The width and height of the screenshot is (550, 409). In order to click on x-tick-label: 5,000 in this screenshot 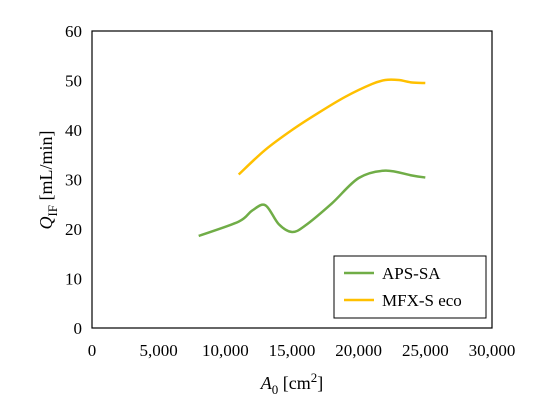, I will do `click(159, 350)`.